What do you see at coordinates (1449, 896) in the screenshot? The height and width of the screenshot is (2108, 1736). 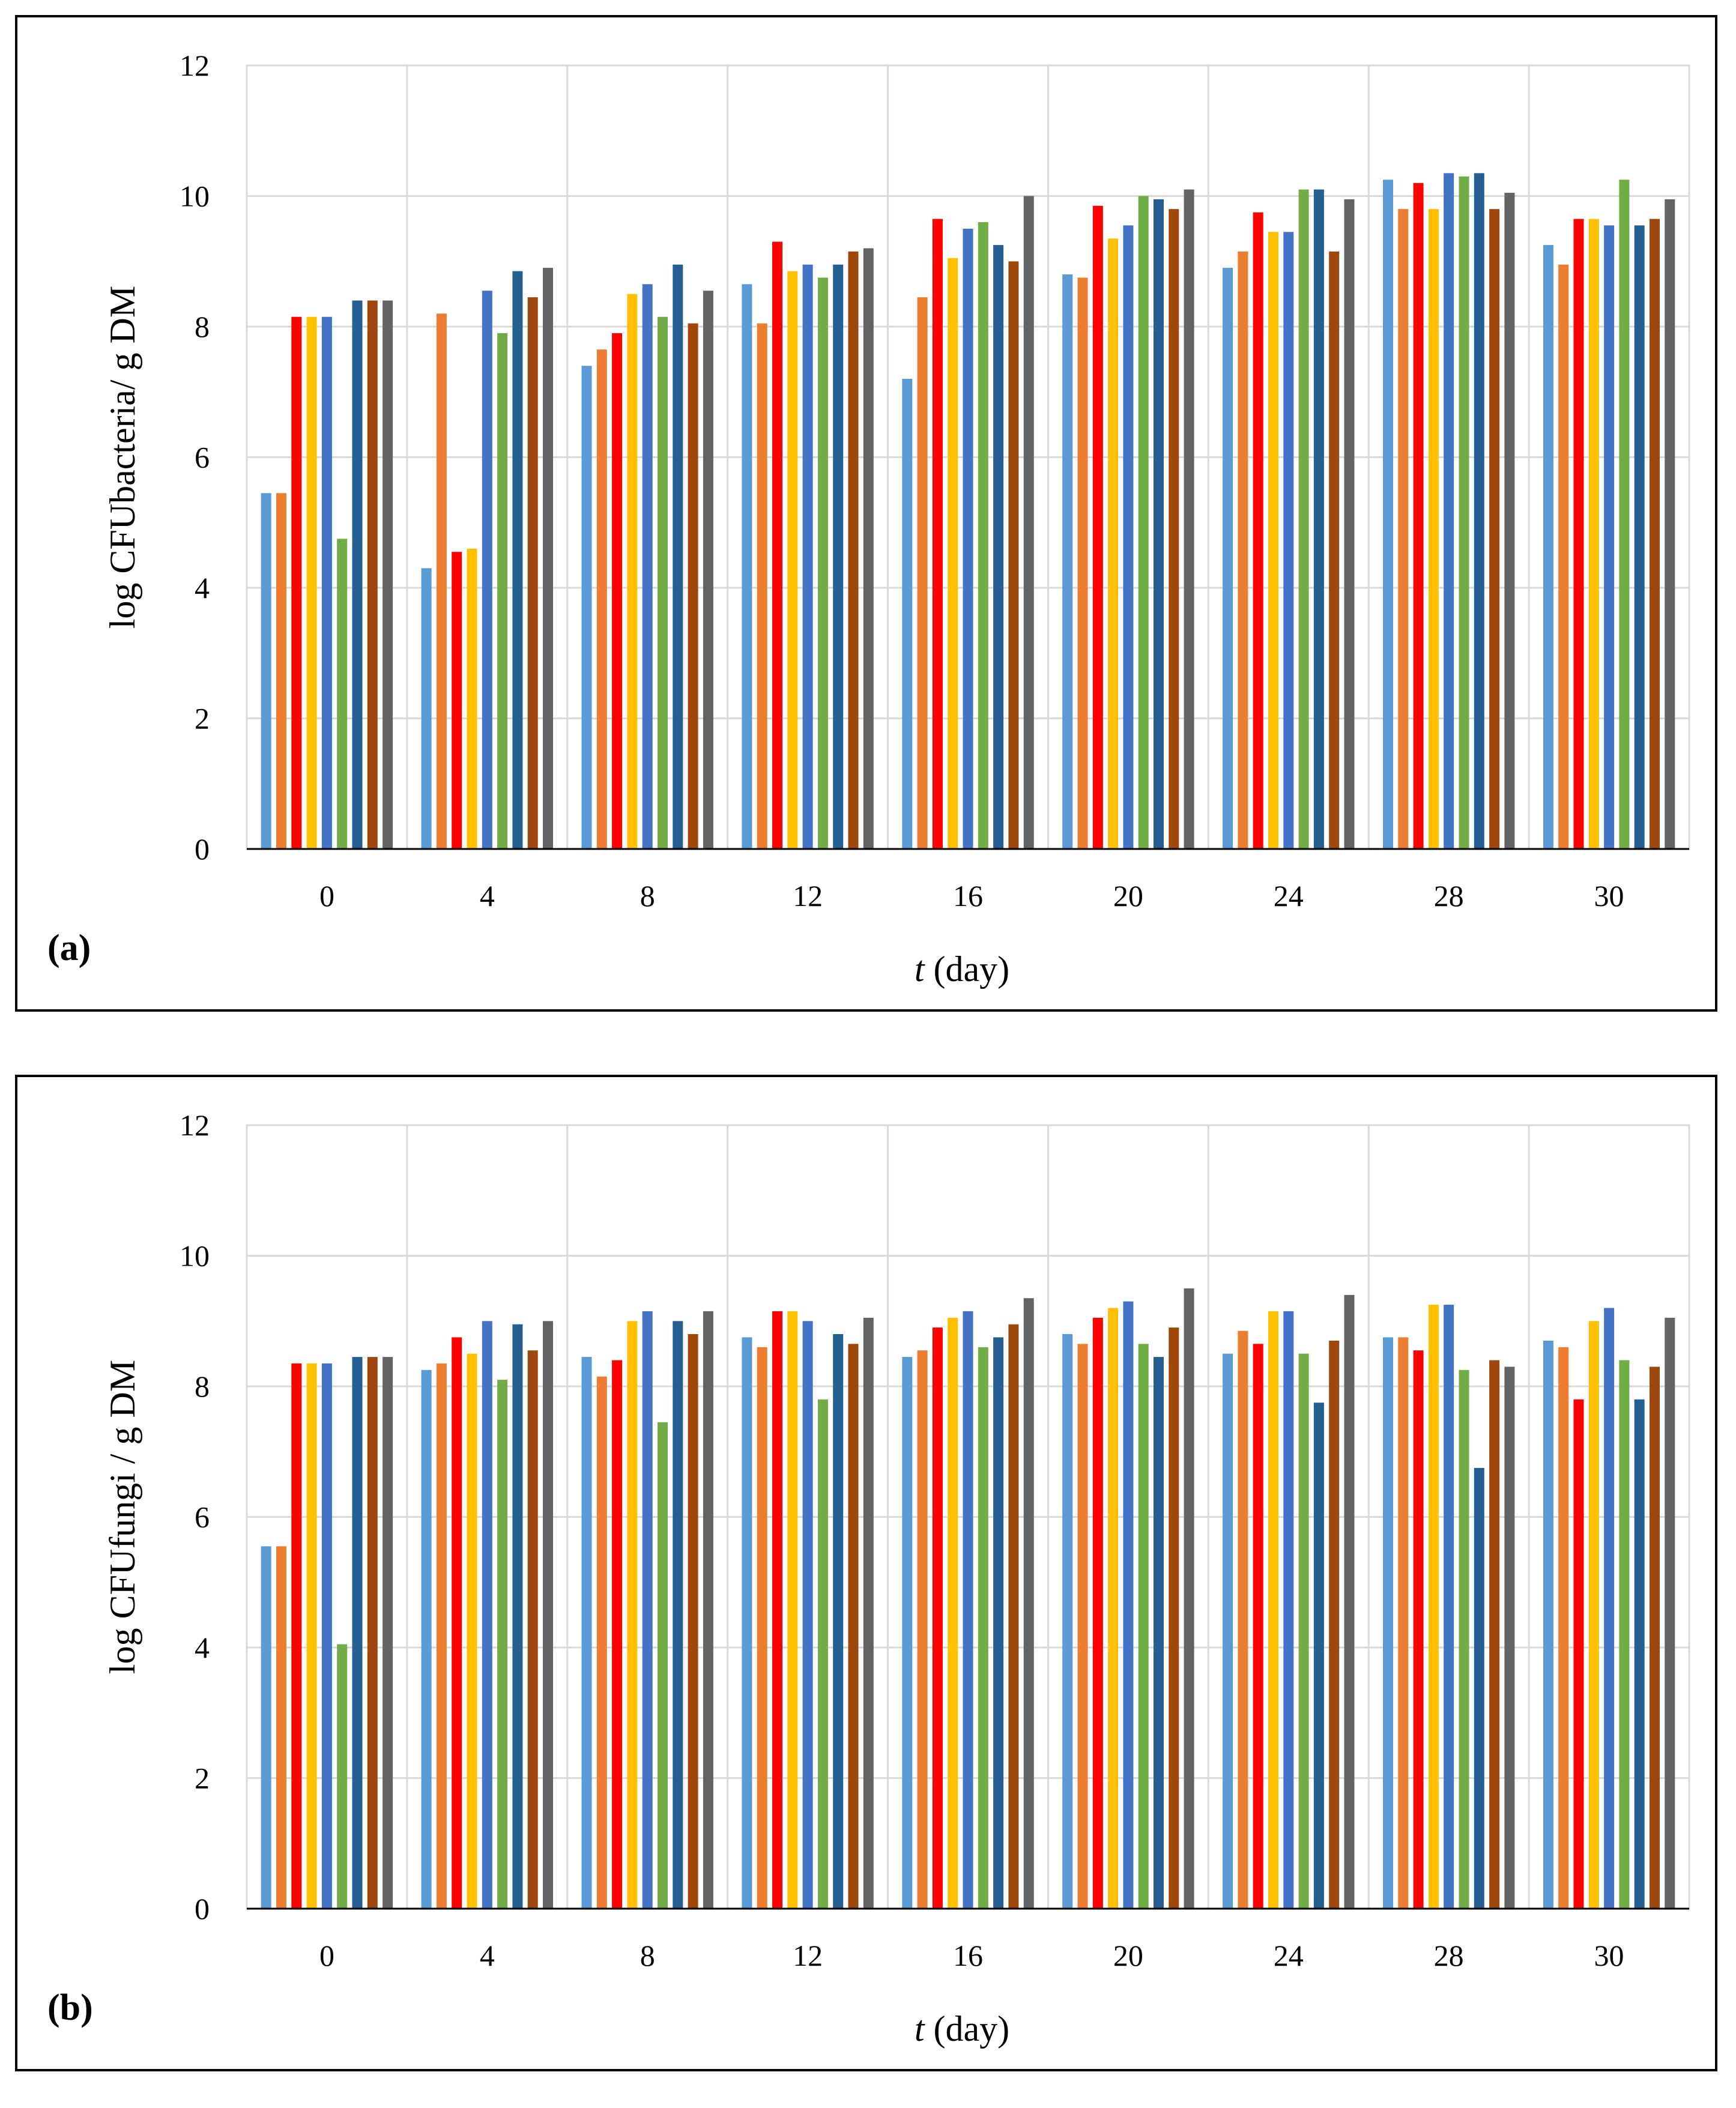 I see `charta-x-tick-label: 28` at bounding box center [1449, 896].